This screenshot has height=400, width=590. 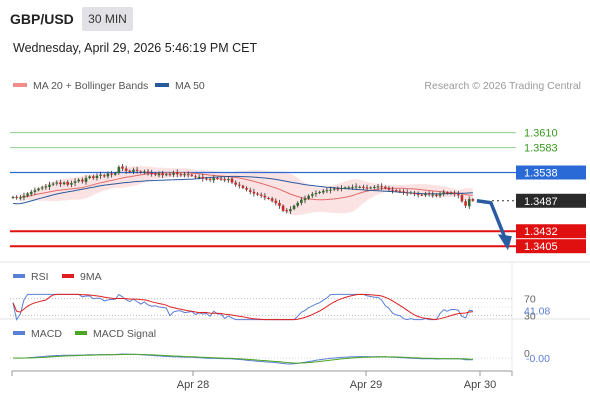 I want to click on chart-datetime: Wednesday, April 29, 2026 5:46:19 PM CET, so click(x=135, y=48).